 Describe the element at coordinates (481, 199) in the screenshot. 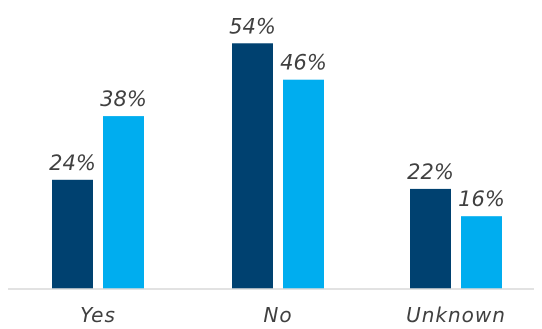

I see `data-label-unknown-series-2: 16%` at that location.